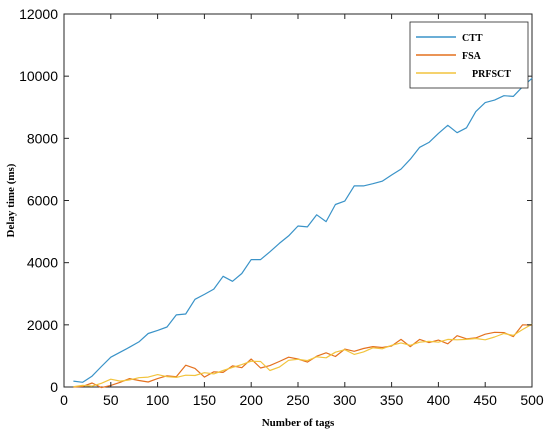 The width and height of the screenshot is (550, 432). What do you see at coordinates (472, 38) in the screenshot?
I see `legend-label-ctt: CTT` at bounding box center [472, 38].